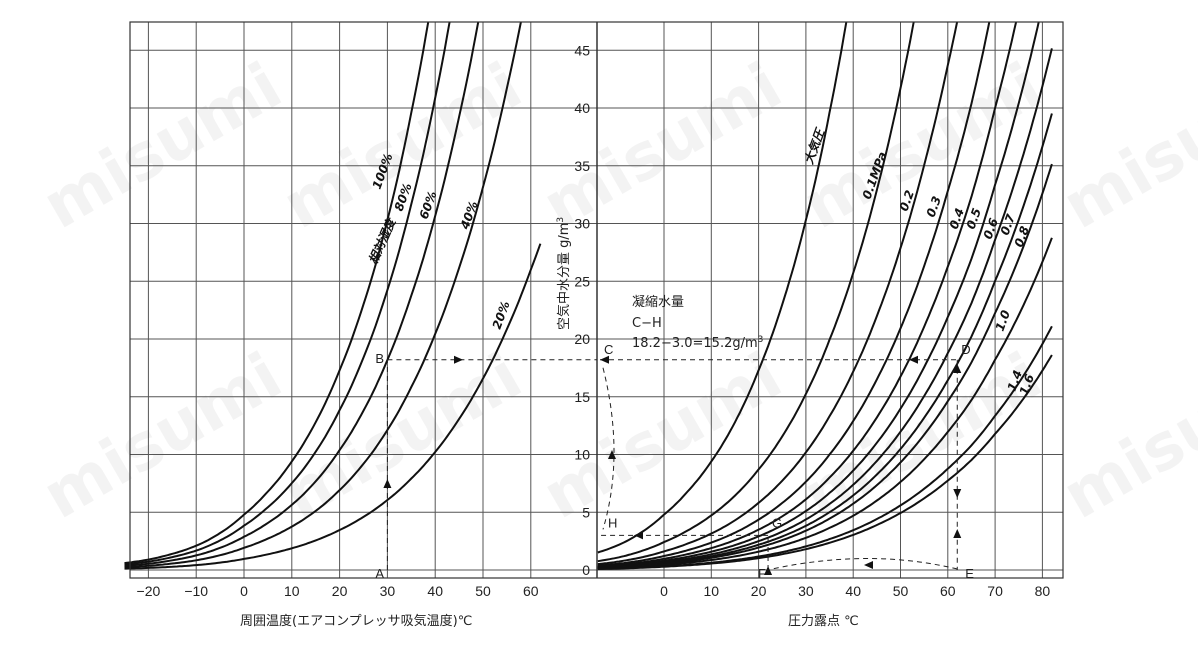 This screenshot has width=1198, height=650. What do you see at coordinates (582, 339) in the screenshot?
I see `y-tick-label: 20` at bounding box center [582, 339].